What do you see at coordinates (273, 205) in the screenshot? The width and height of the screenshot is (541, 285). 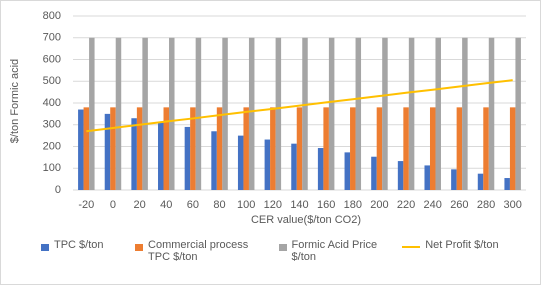 I see `x-tick-label: 120` at bounding box center [273, 205].